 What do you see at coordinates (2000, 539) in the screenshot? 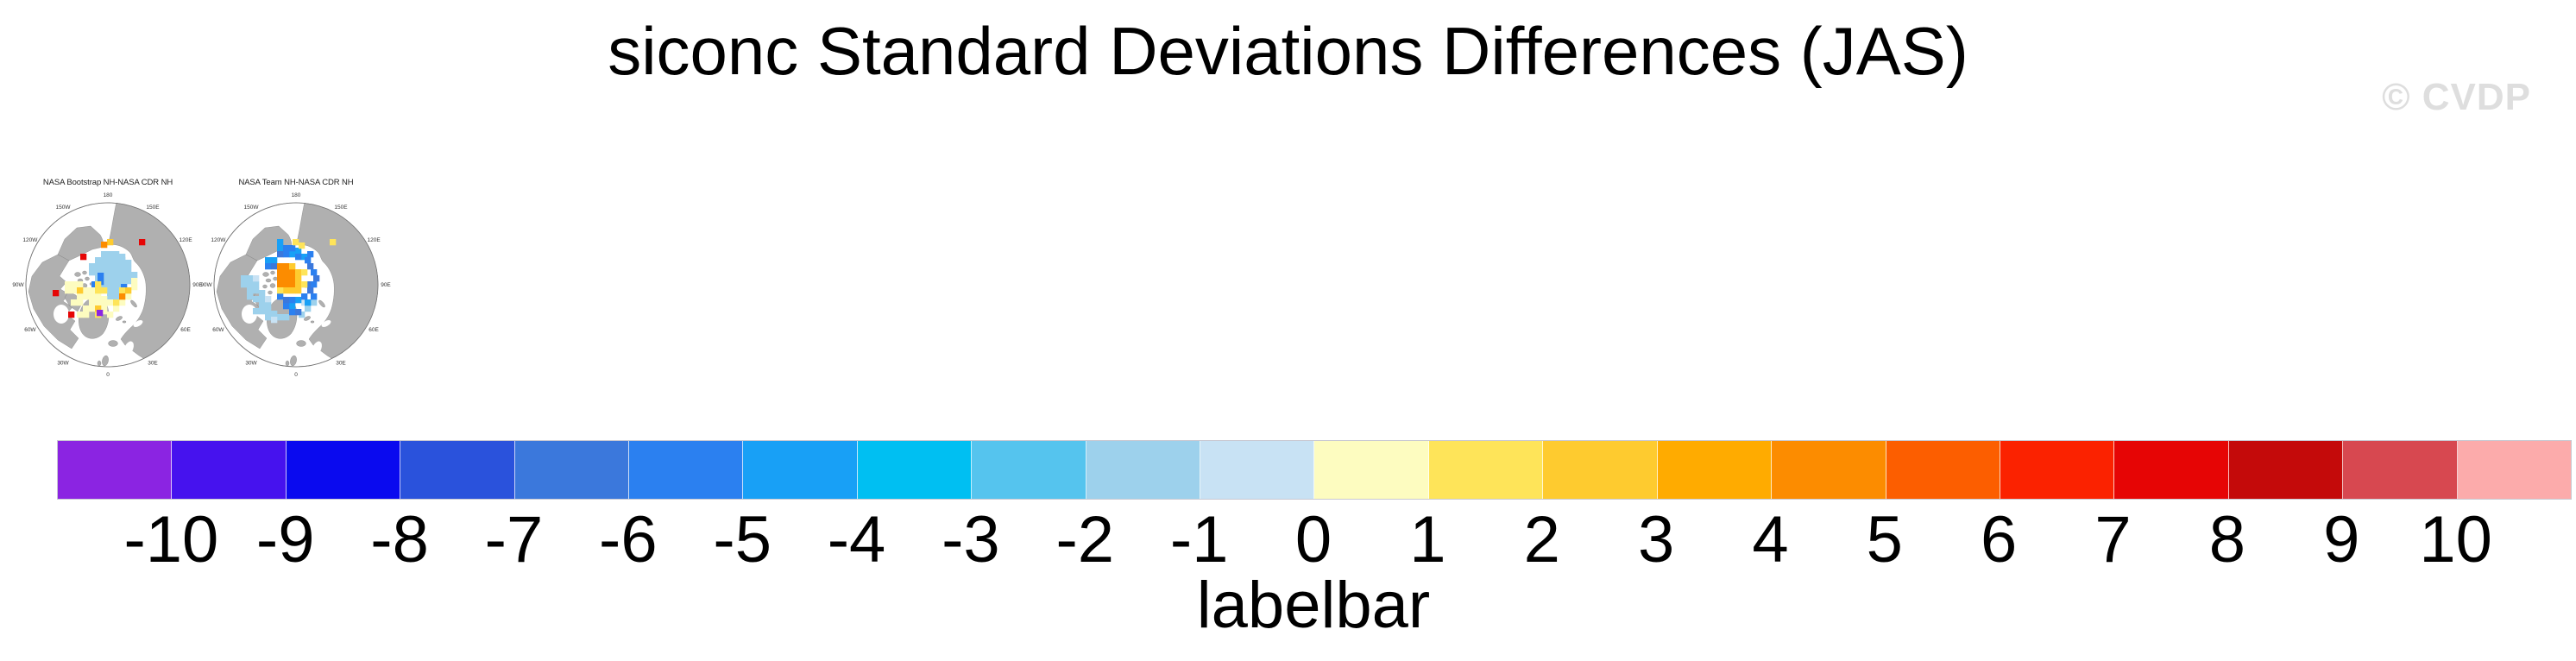
I see `colorbar-tick-label: 6` at bounding box center [2000, 539].